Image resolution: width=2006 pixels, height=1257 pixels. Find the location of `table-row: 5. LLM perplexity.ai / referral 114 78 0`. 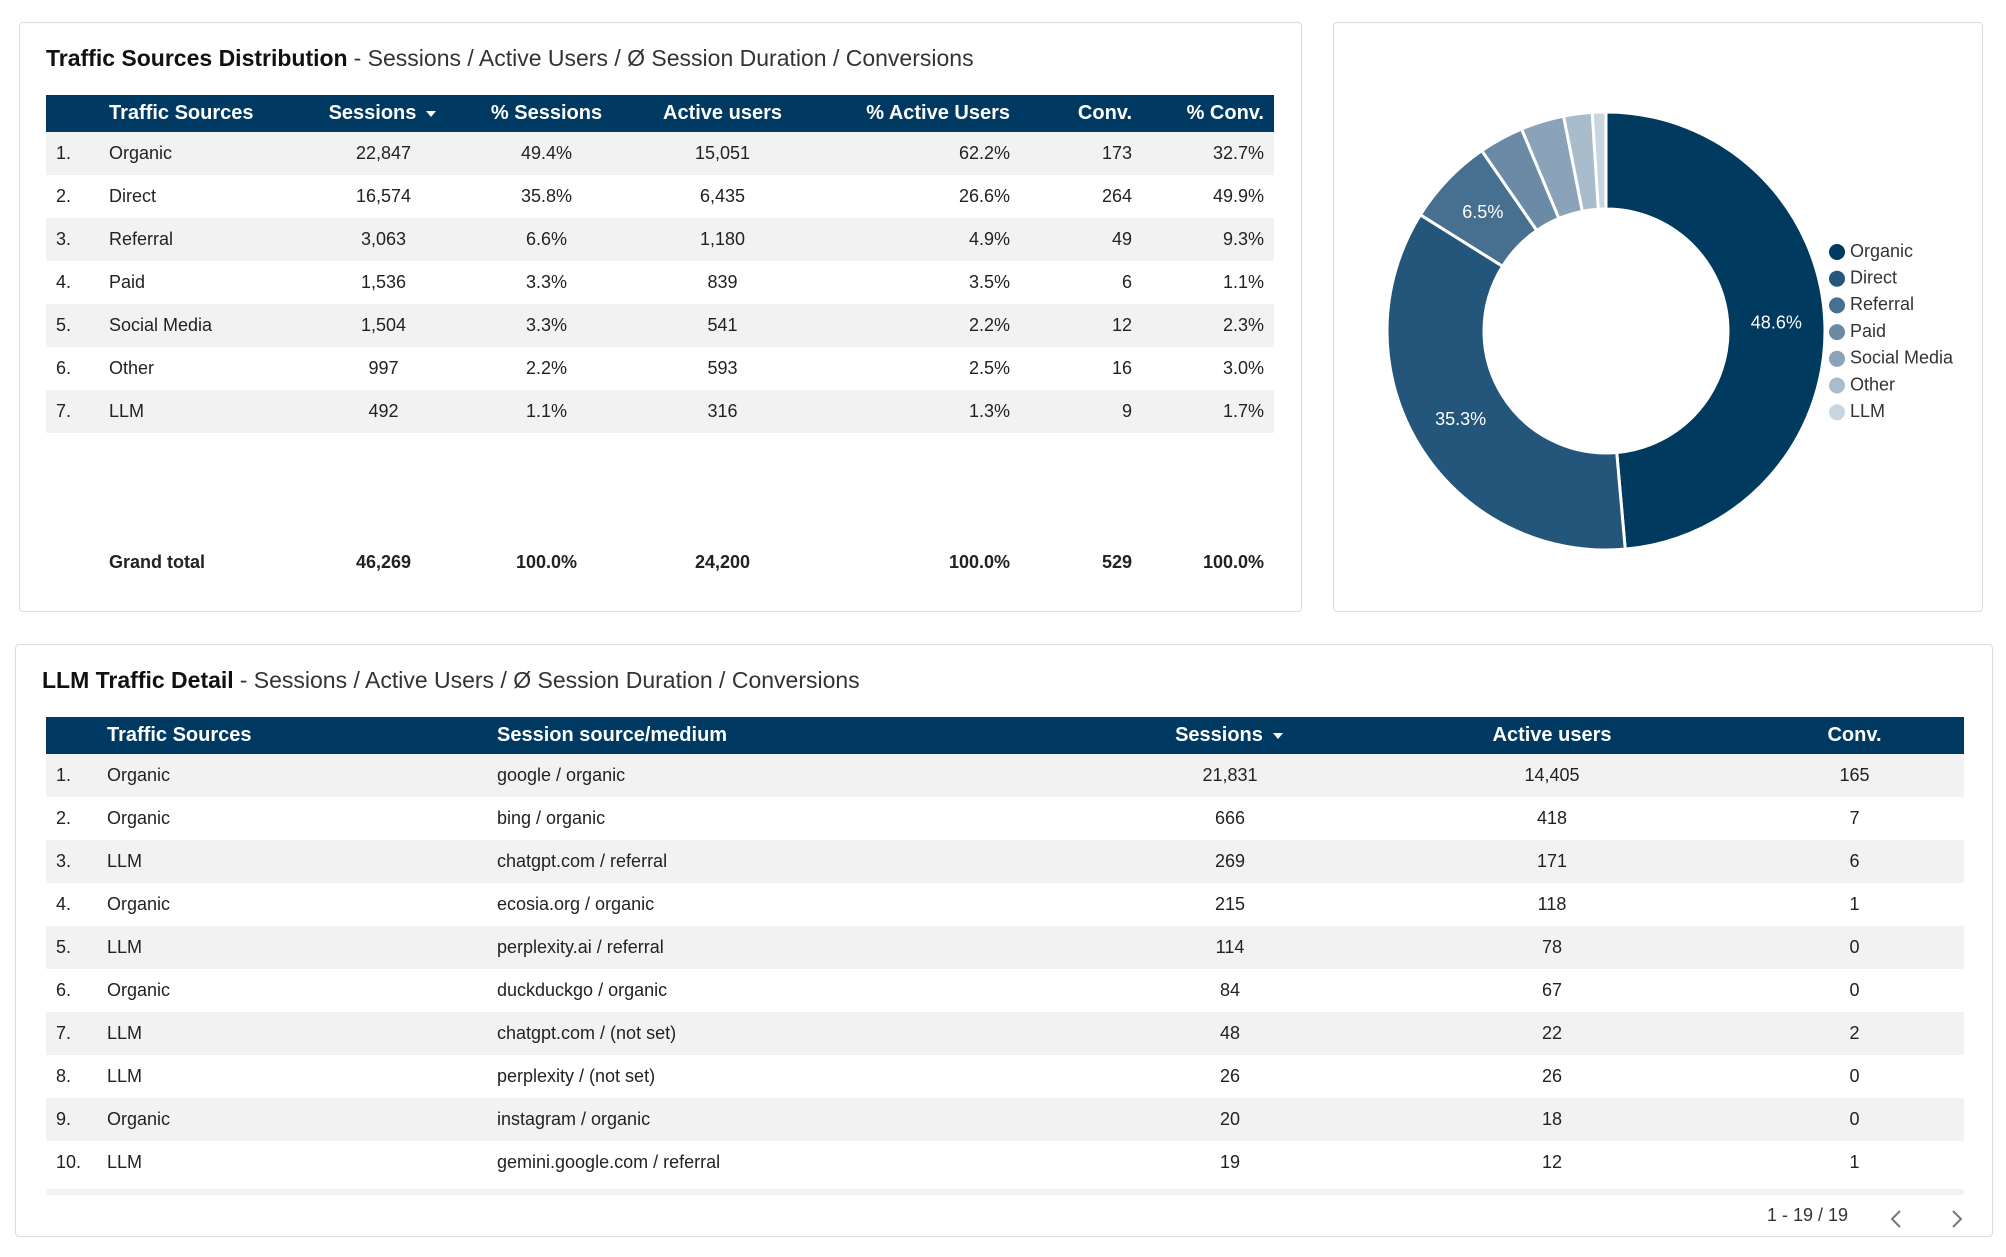

table-row: 5. LLM perplexity.ai / referral 114 78 0 is located at coordinates (1005, 947).